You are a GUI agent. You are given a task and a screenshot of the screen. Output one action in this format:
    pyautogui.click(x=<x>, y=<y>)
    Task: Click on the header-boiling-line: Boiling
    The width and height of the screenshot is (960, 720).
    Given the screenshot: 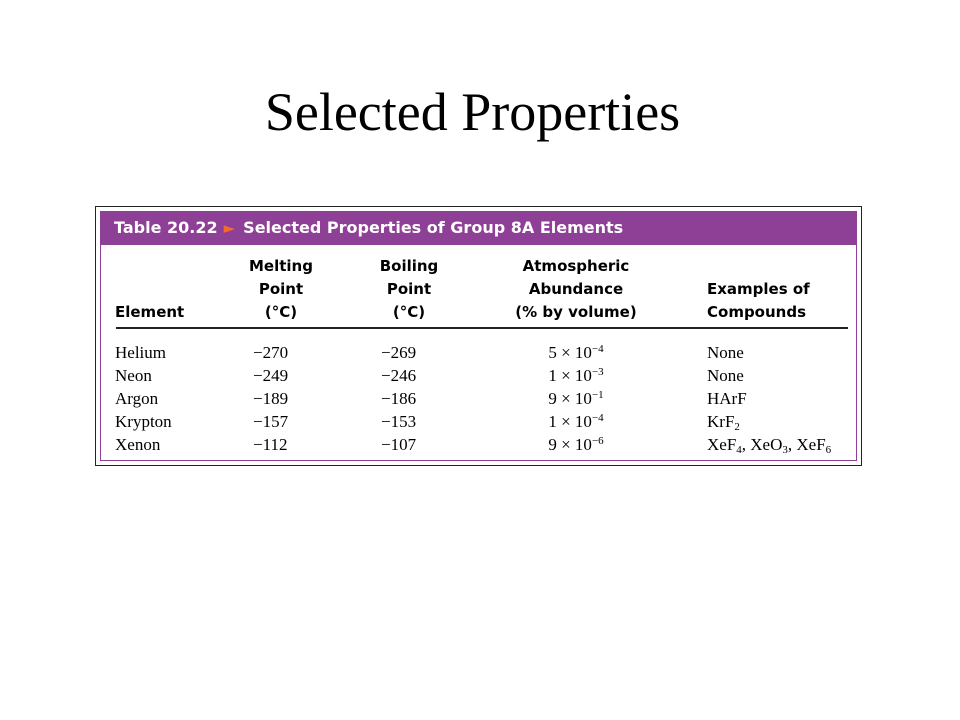 What is the action you would take?
    pyautogui.click(x=409, y=266)
    